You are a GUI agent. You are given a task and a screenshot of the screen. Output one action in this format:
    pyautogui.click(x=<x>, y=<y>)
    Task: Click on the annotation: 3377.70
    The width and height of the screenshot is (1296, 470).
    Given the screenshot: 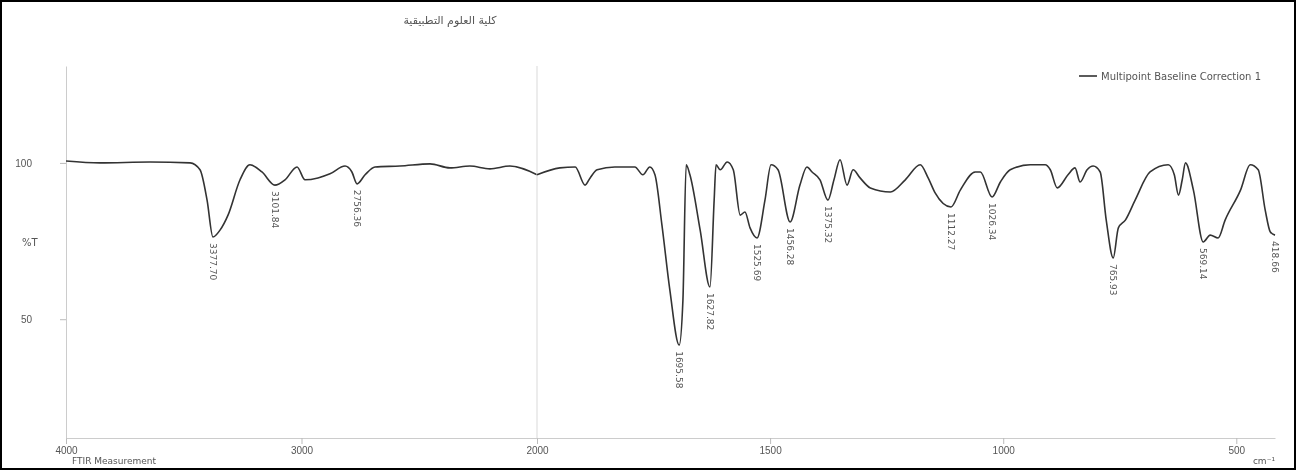 What is the action you would take?
    pyautogui.click(x=212, y=261)
    